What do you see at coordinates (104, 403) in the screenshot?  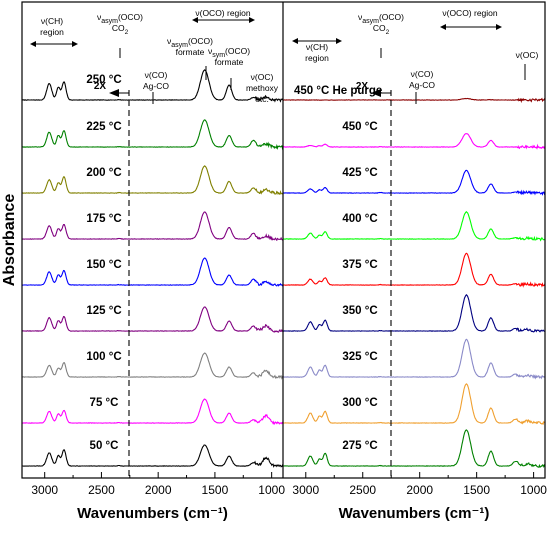 I see `series-label: 75 °C` at bounding box center [104, 403].